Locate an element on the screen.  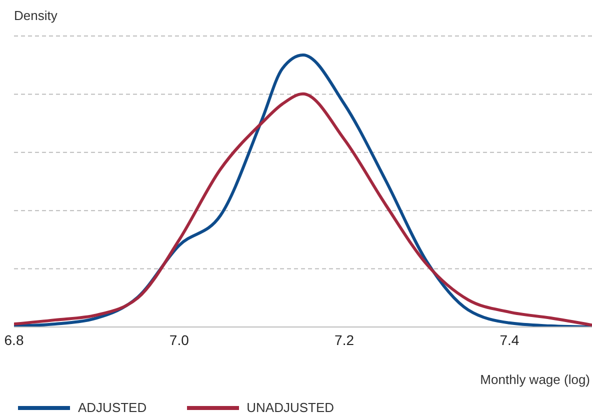
x-axis-title: Monthly wage (log) is located at coordinates (535, 379).